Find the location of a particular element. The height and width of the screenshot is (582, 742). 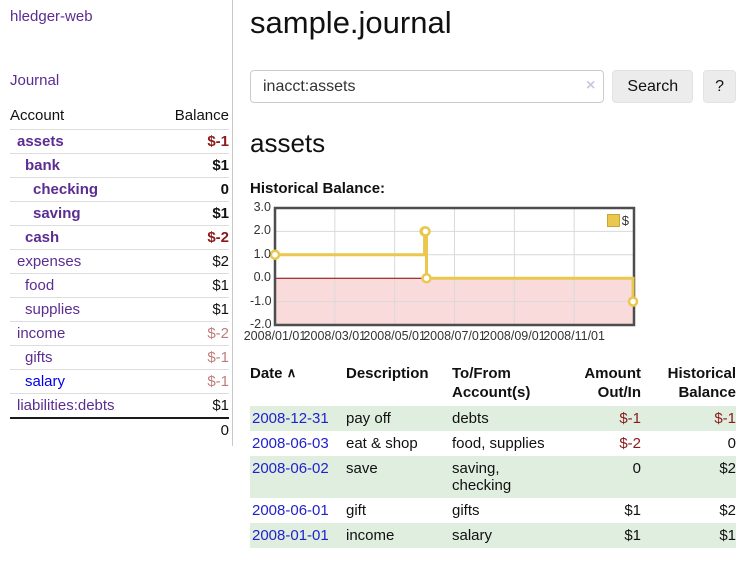

transaction-accounts: salary is located at coordinates (472, 535).